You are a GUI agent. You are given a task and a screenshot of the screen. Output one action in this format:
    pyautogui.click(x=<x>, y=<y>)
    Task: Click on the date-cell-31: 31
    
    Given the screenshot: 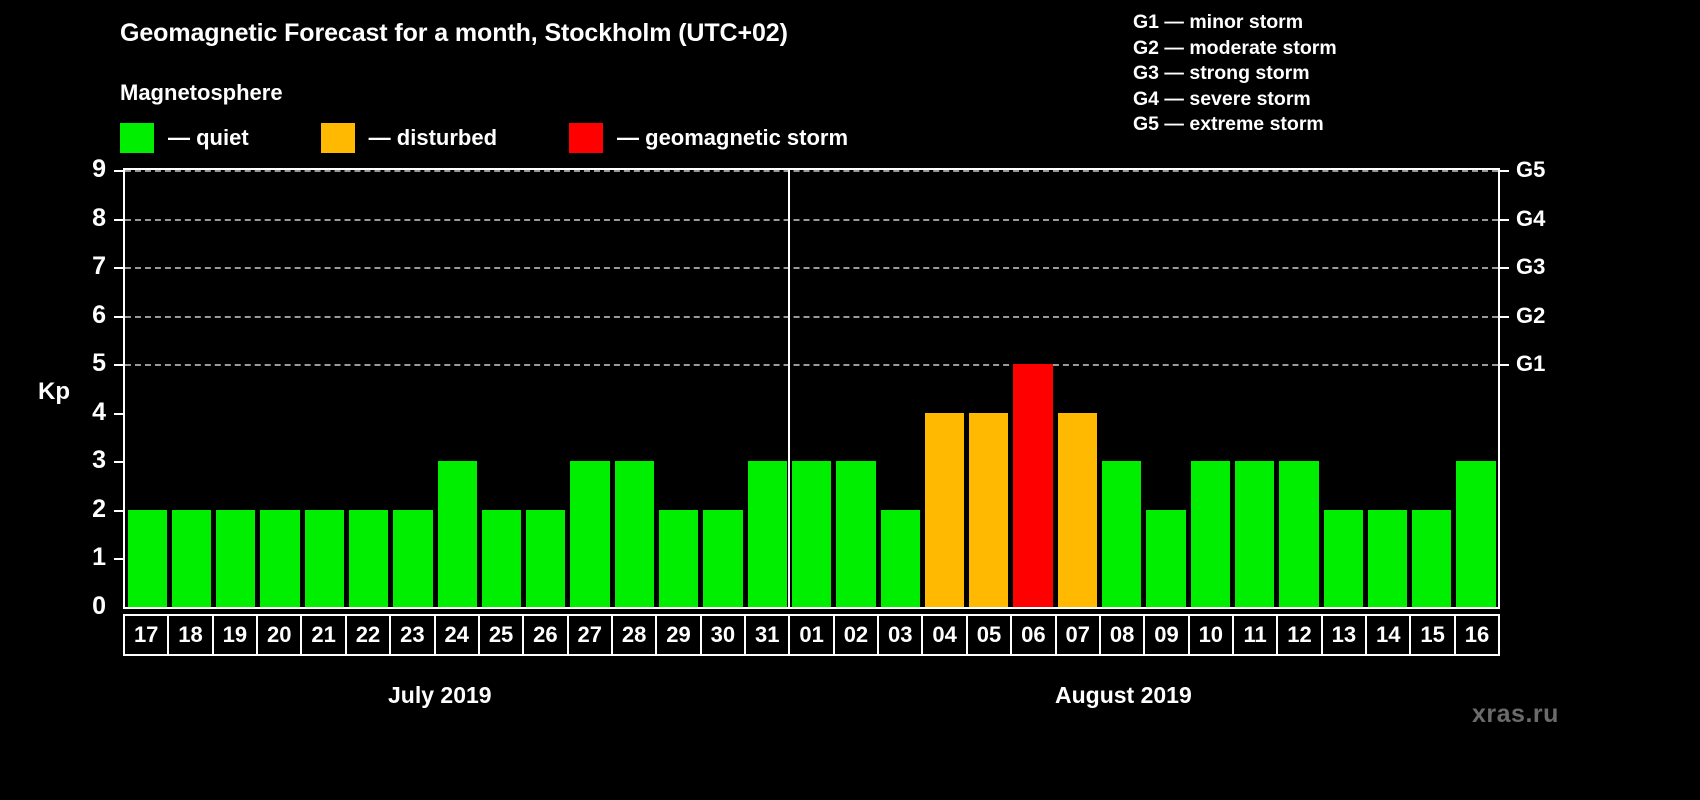 What is the action you would take?
    pyautogui.click(x=768, y=635)
    